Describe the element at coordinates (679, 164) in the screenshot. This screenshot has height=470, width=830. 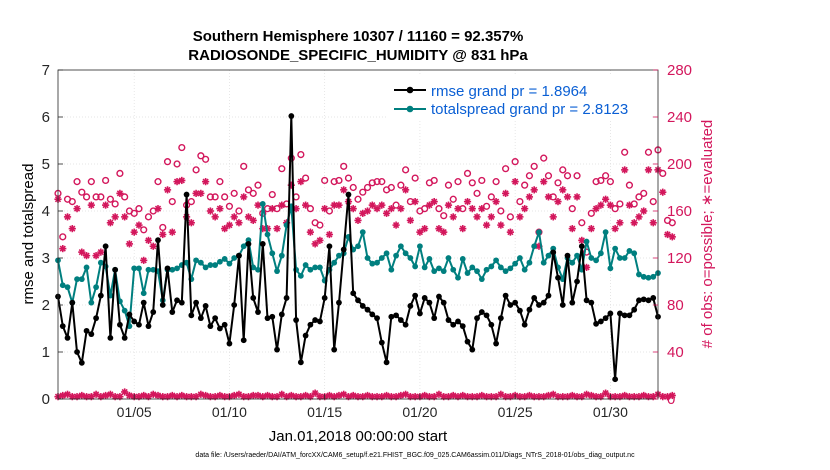
I see `y2-tick-label: 200` at that location.